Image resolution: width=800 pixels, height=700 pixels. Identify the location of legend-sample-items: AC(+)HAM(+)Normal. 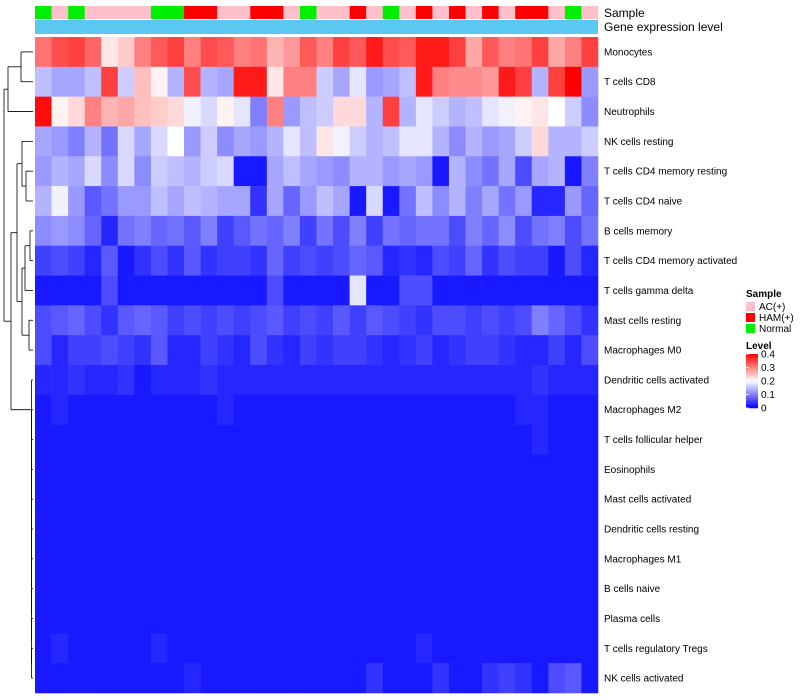
(770, 318).